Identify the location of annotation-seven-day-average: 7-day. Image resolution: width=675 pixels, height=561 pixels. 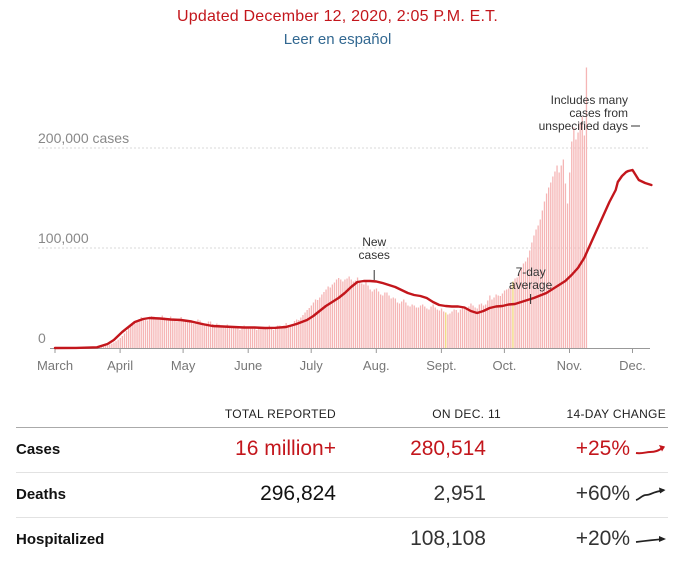
(531, 272).